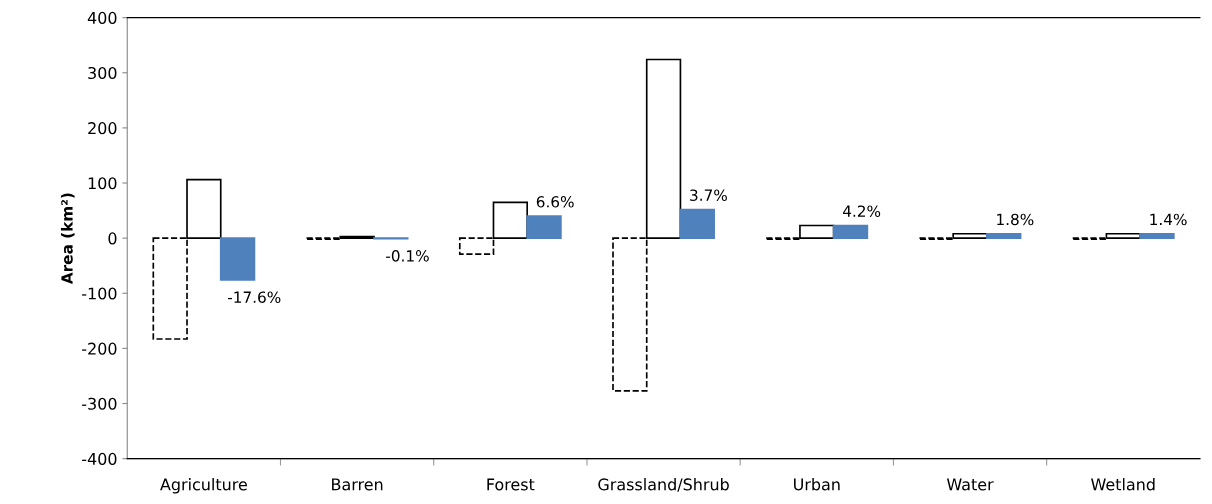  Describe the element at coordinates (357, 484) in the screenshot. I see `x-tick-label: Barren` at that location.